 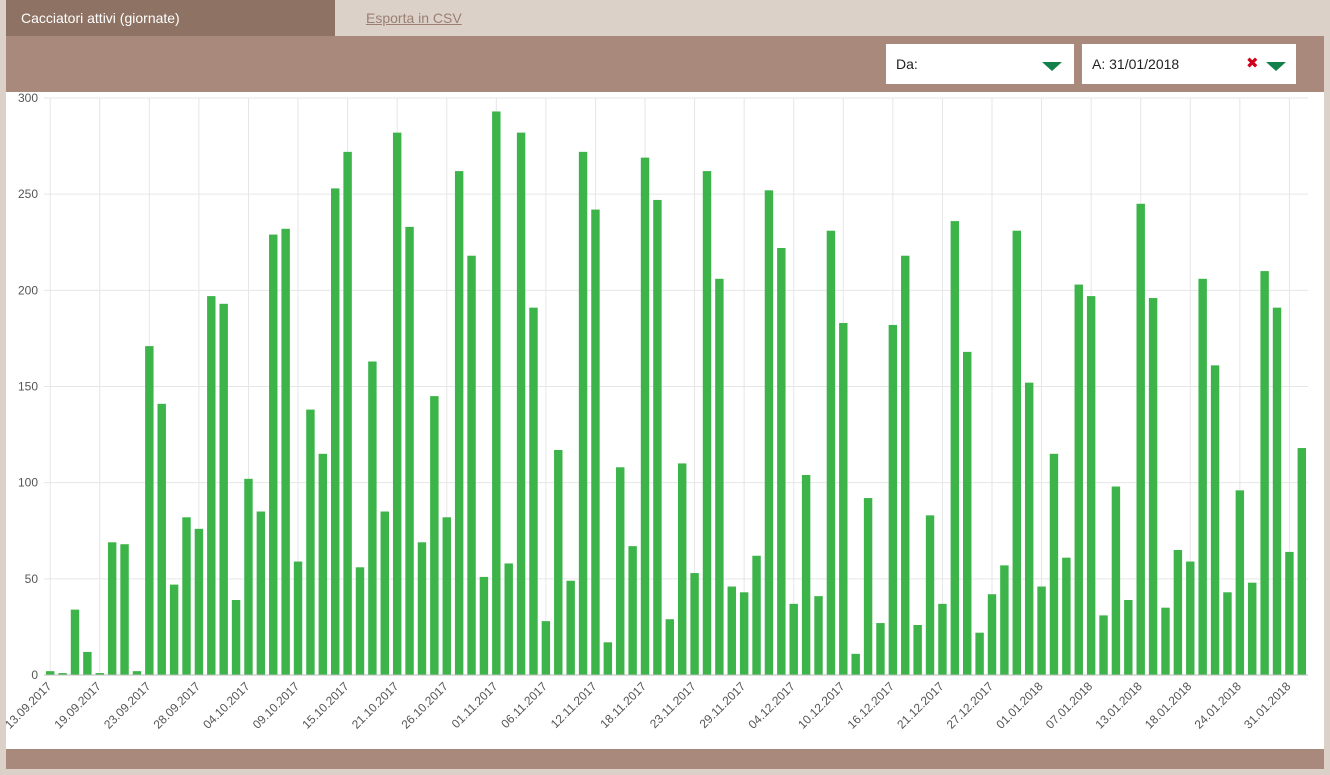 I want to click on x-tick-label: 21.12.2017, so click(x=920, y=705).